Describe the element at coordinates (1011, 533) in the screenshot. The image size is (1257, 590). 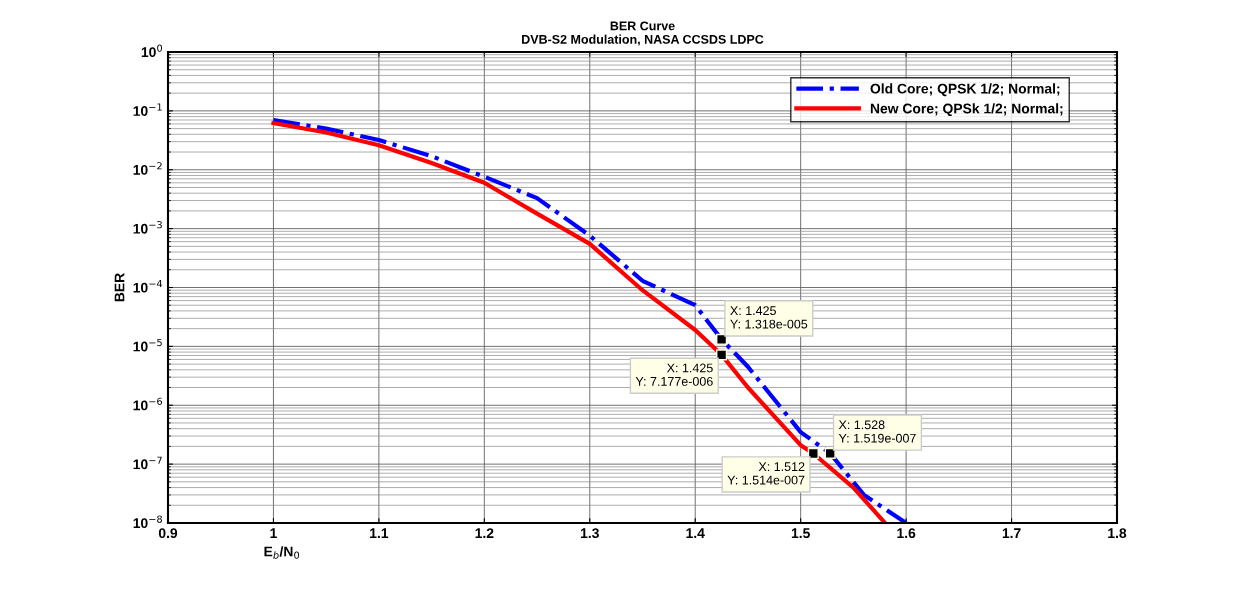
I see `x-tick-label: 1.7` at that location.